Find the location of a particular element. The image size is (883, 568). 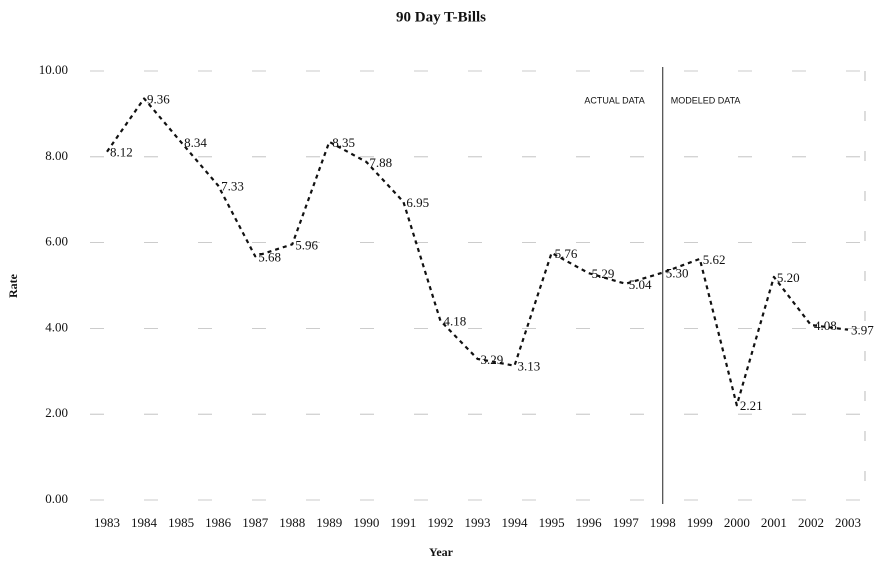

x-tick-label: 1983 is located at coordinates (107, 522).